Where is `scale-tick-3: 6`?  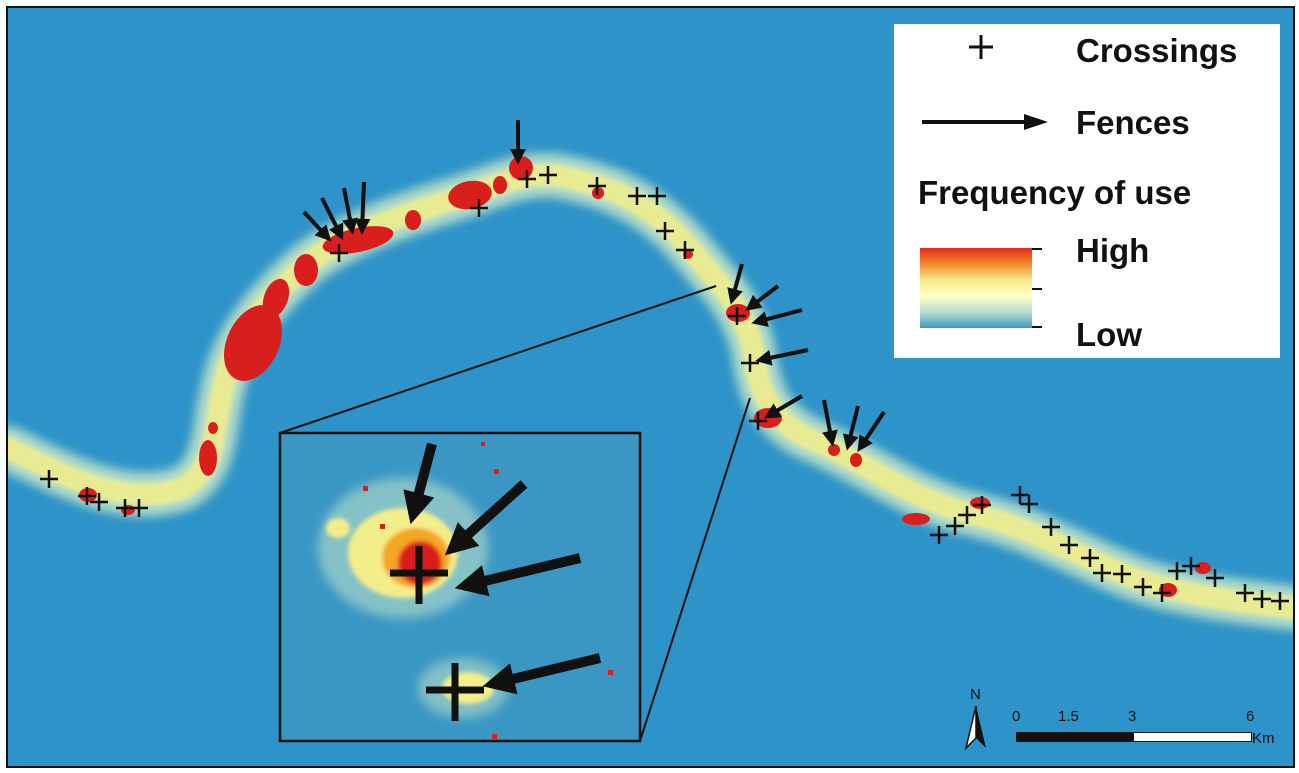 scale-tick-3: 6 is located at coordinates (1250, 716).